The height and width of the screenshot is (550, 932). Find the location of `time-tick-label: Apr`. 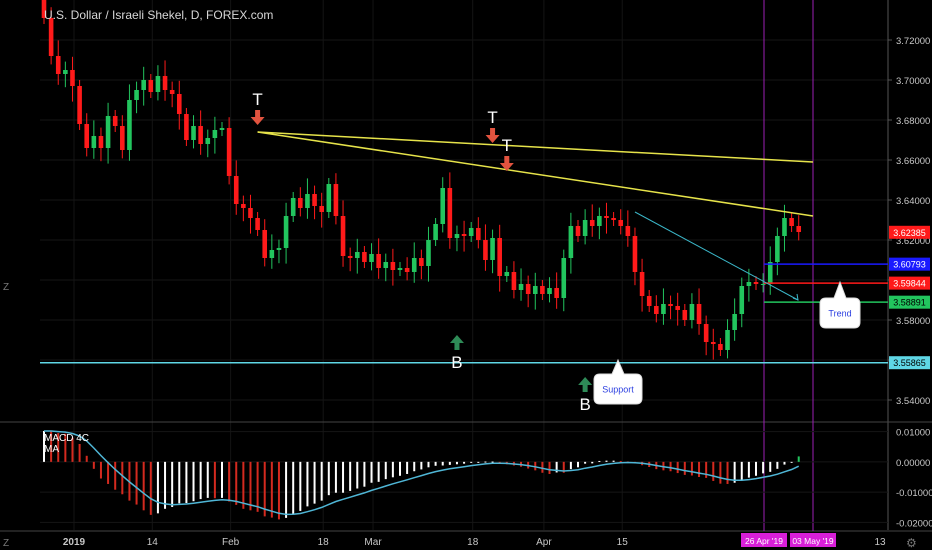

time-tick-label: Apr is located at coordinates (544, 542).